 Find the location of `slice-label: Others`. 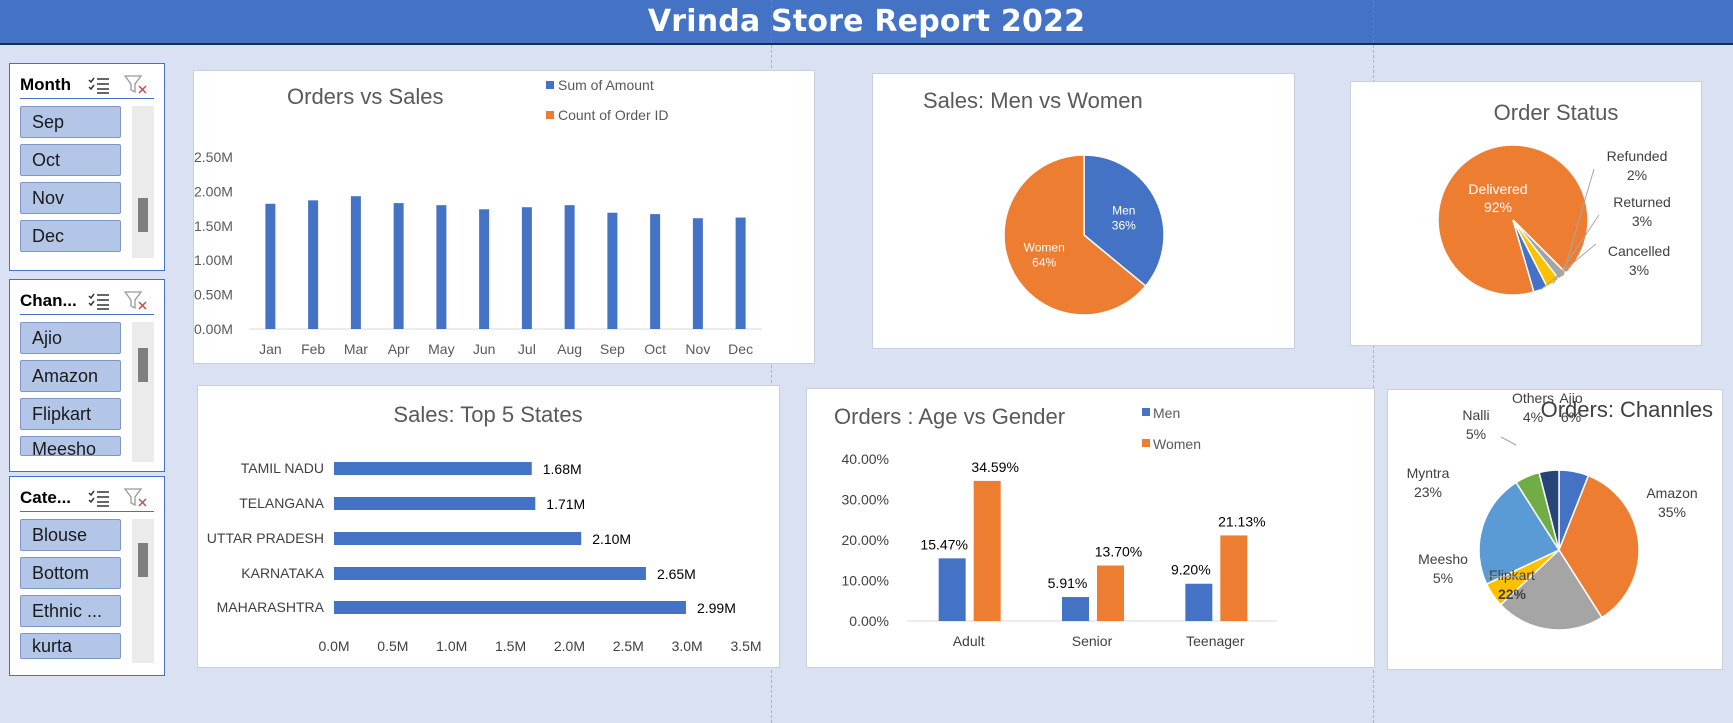

slice-label: Others is located at coordinates (1533, 398).